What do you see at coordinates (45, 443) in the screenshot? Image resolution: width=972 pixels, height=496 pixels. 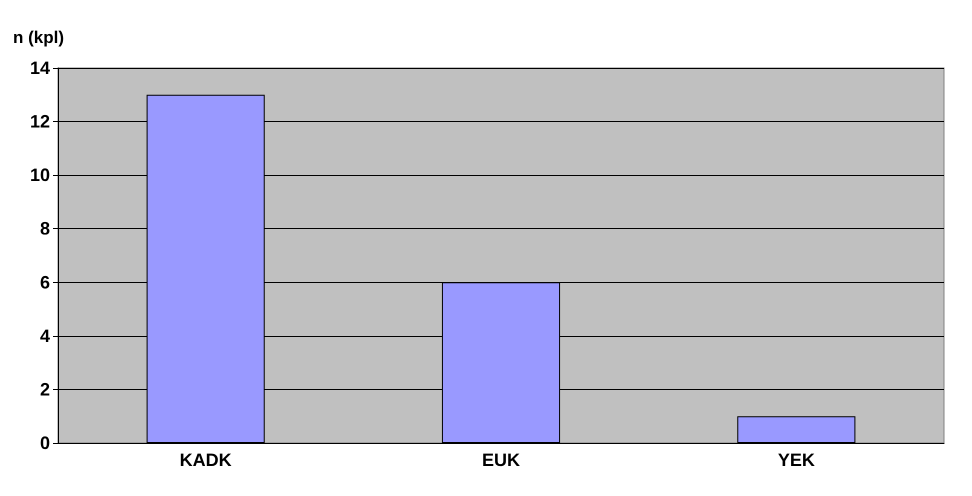 I see `y-tick-label: 0` at bounding box center [45, 443].